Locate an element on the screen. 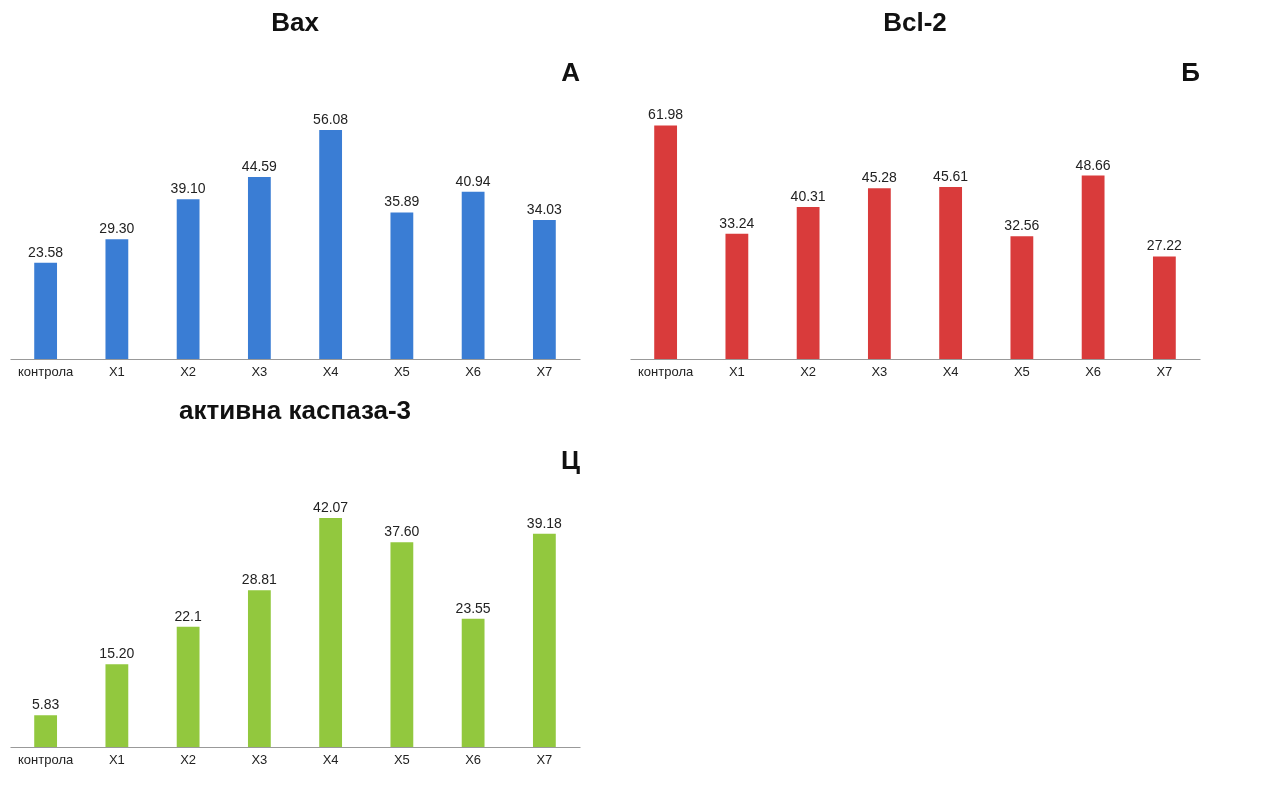 The height and width of the screenshot is (787, 1272). text: Б is located at coordinates (1190, 72).